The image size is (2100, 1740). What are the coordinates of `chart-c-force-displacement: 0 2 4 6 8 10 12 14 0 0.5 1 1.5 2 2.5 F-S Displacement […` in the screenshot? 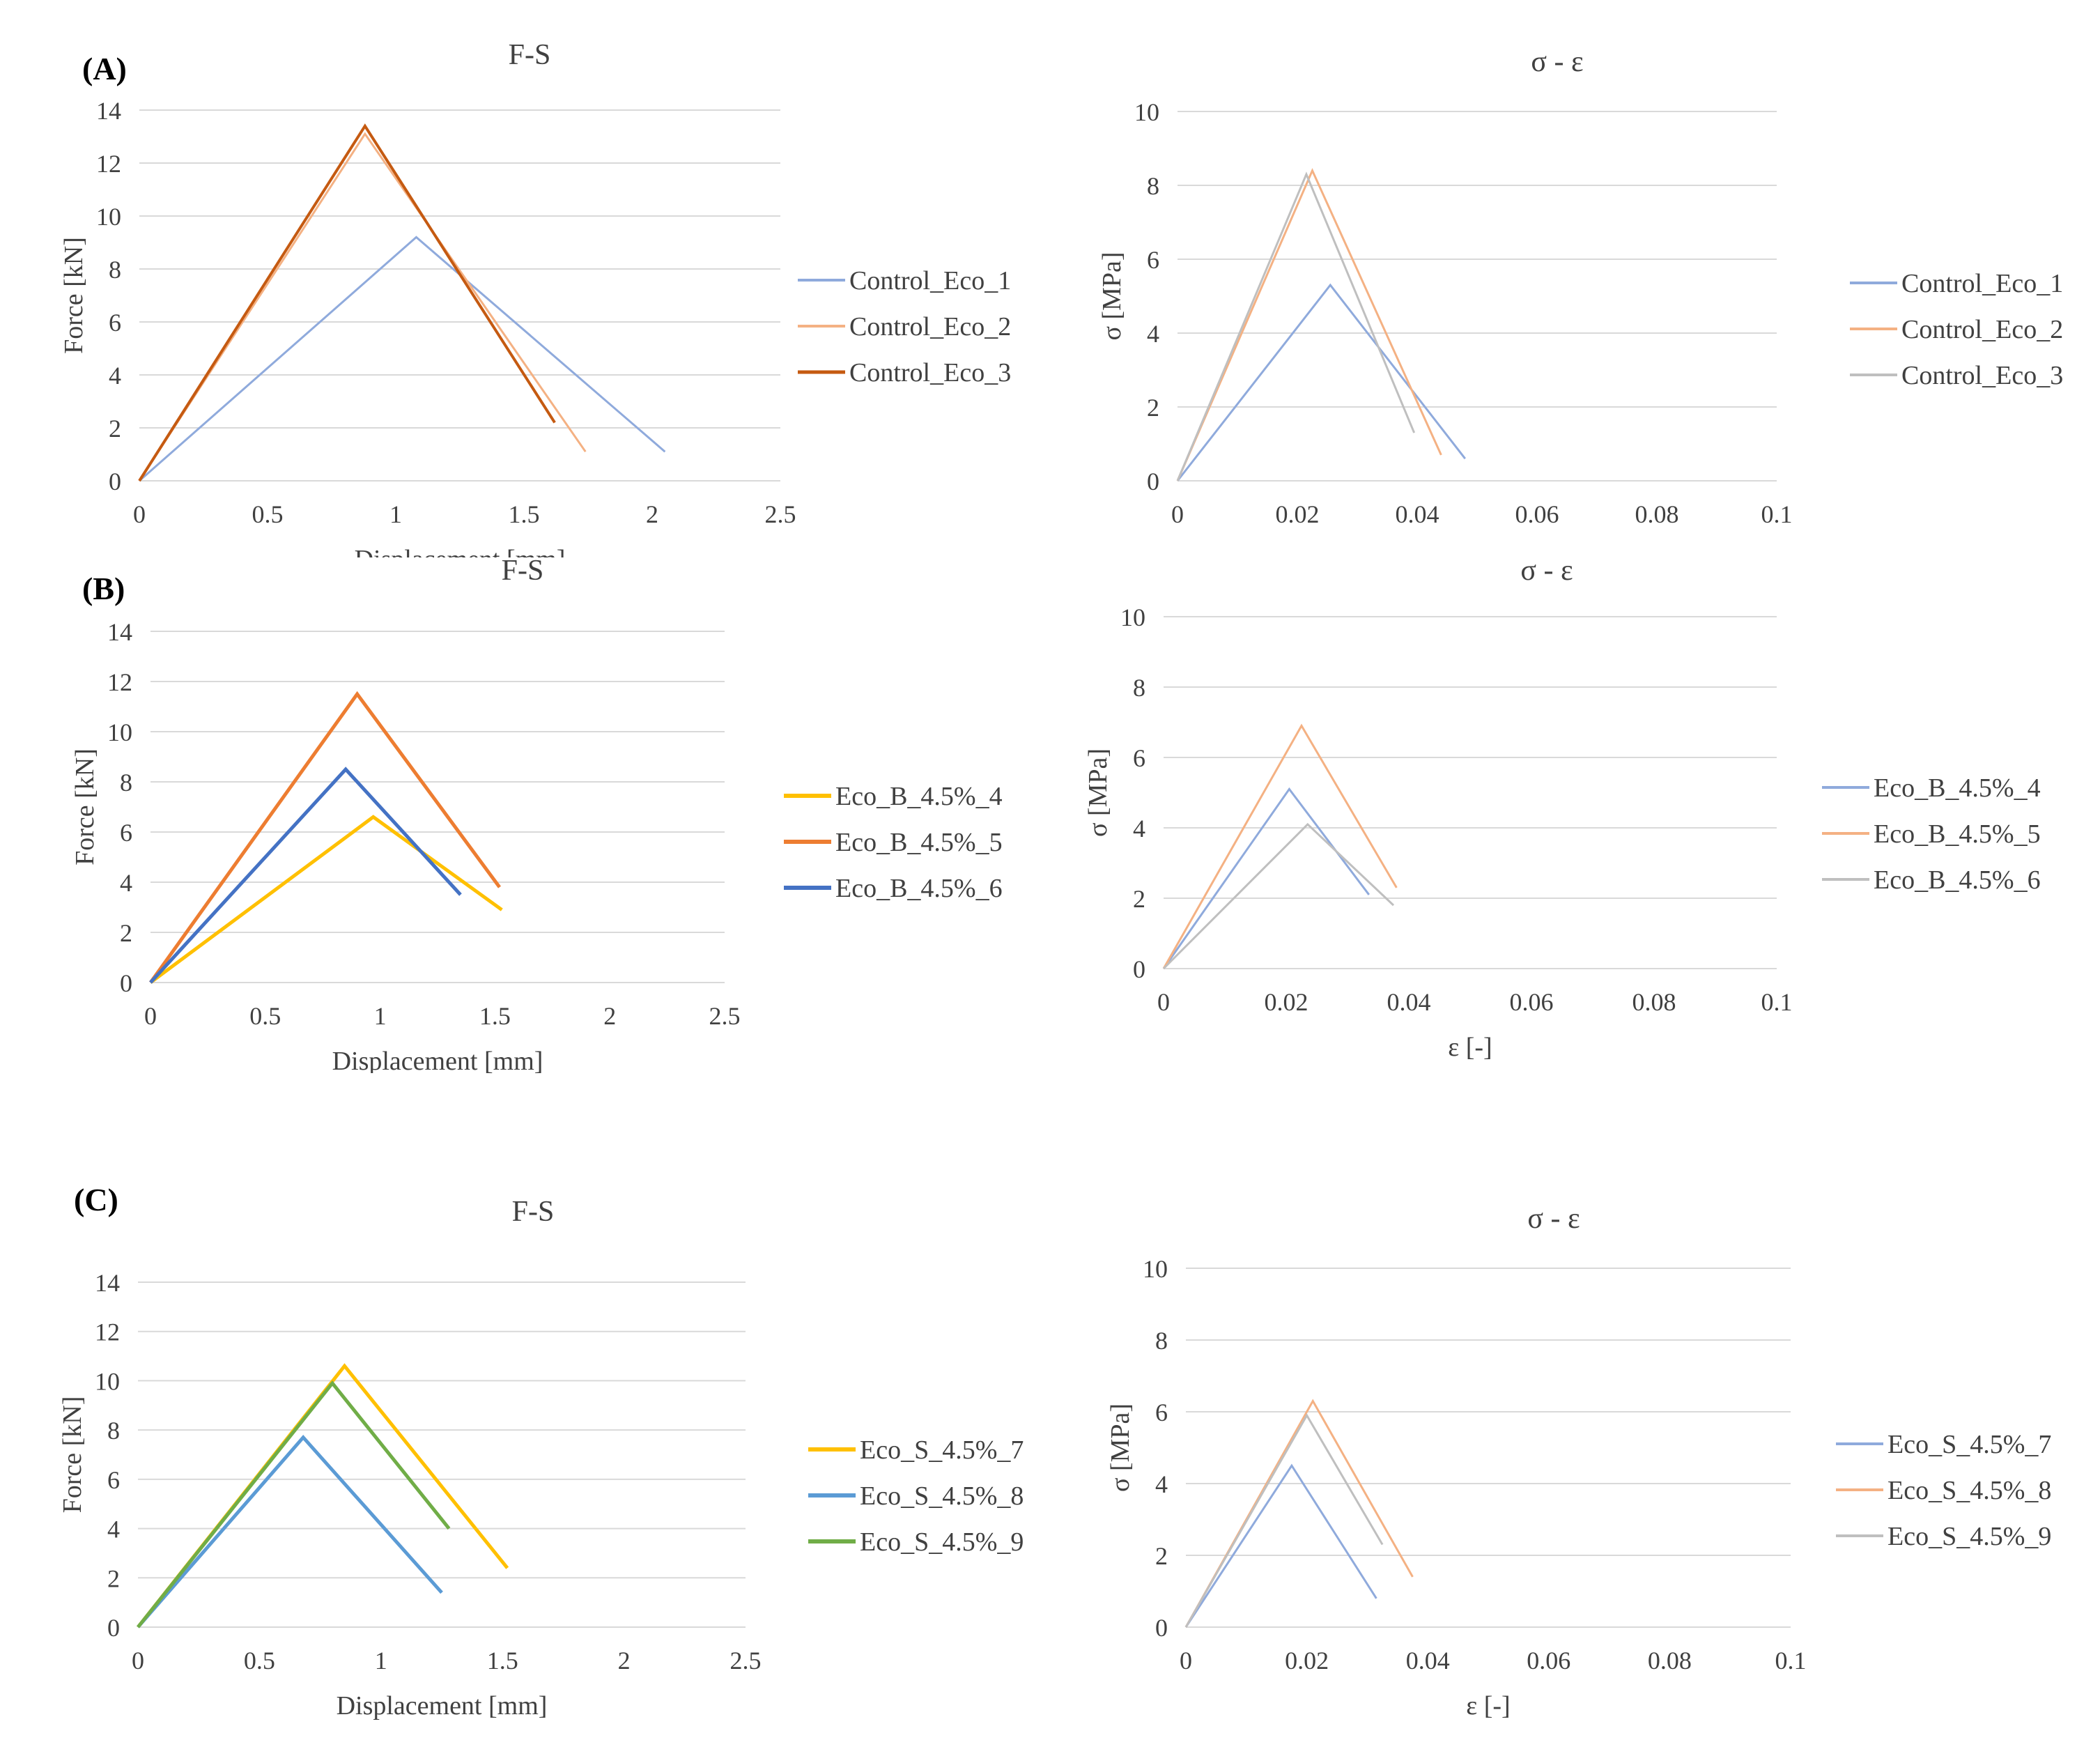 It's located at (541, 1458).